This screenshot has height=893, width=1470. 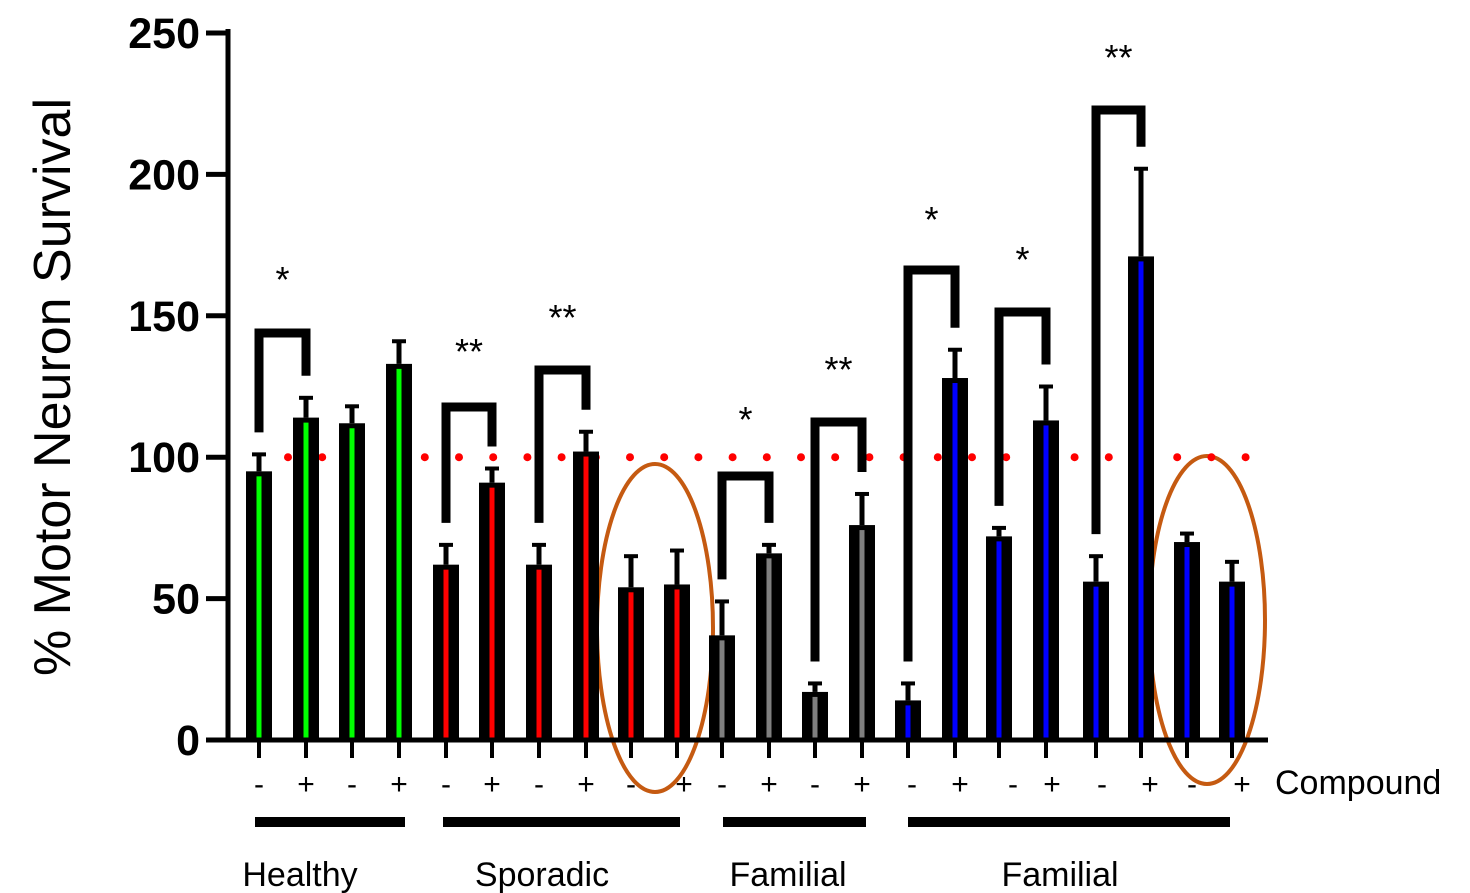 What do you see at coordinates (164, 458) in the screenshot?
I see `y-tick-label: 100` at bounding box center [164, 458].